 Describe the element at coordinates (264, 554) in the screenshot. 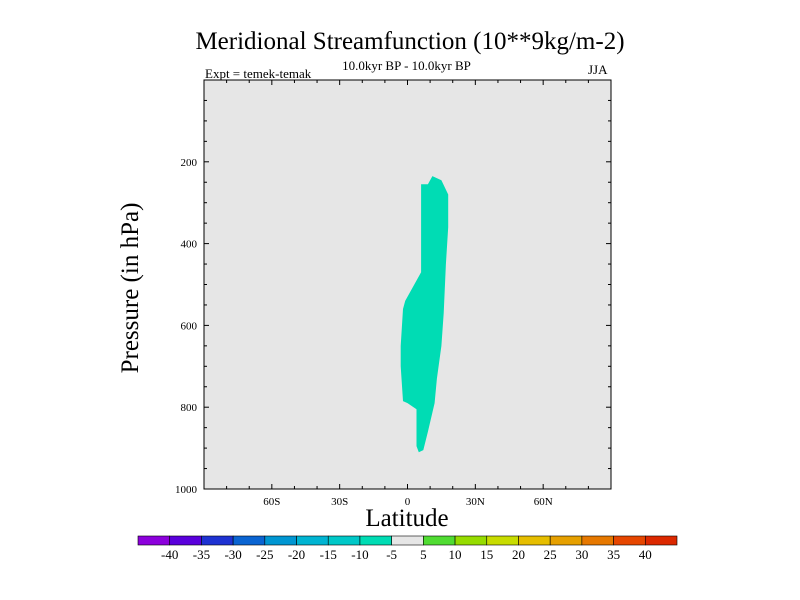

I see `colorbar-label: -25` at that location.